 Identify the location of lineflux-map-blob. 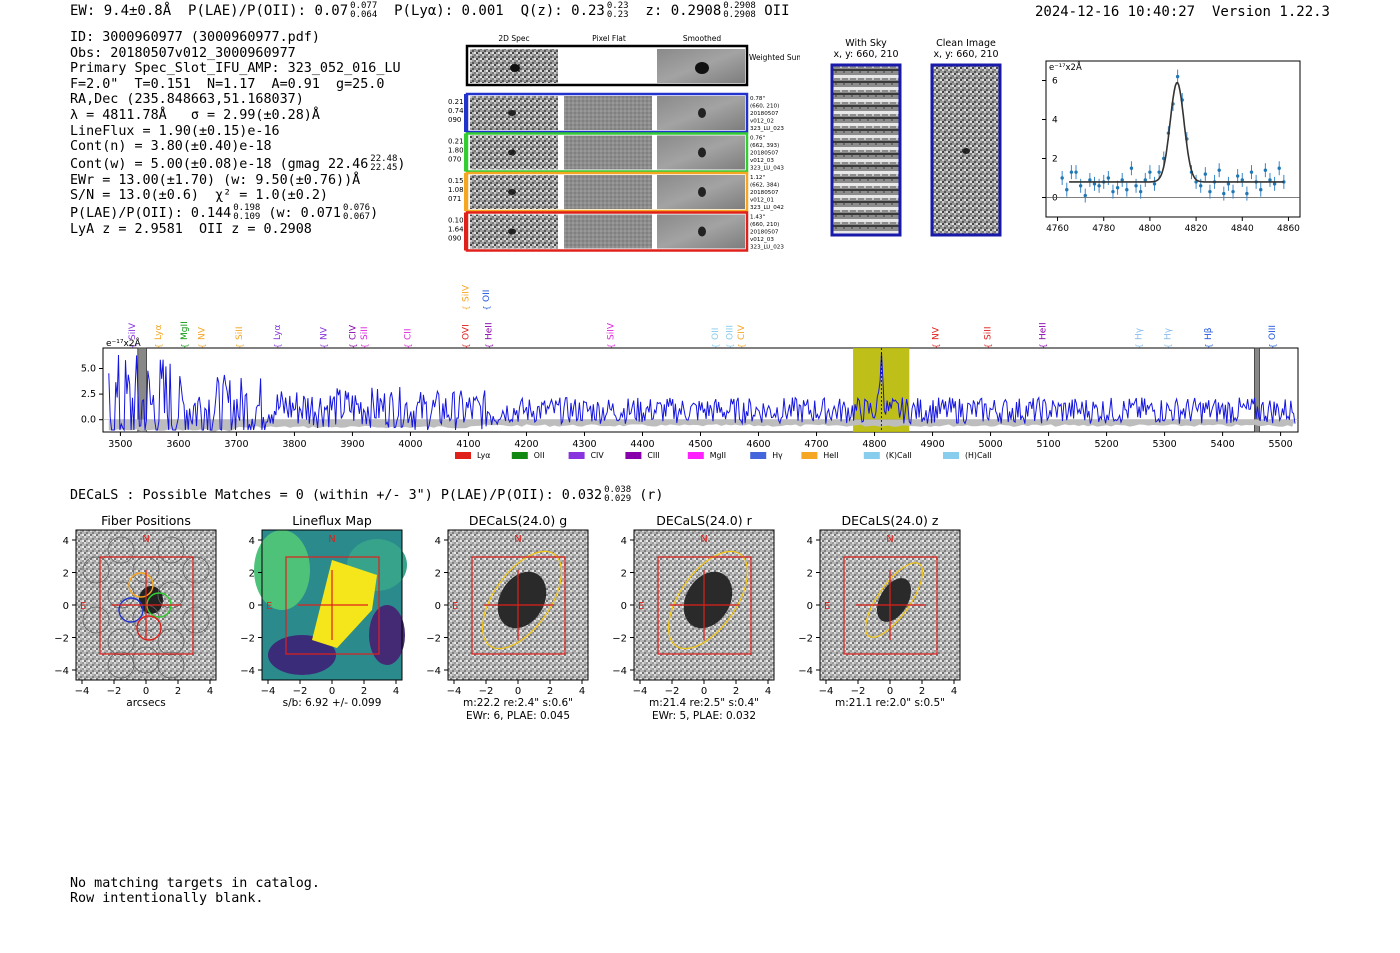
(302, 655).